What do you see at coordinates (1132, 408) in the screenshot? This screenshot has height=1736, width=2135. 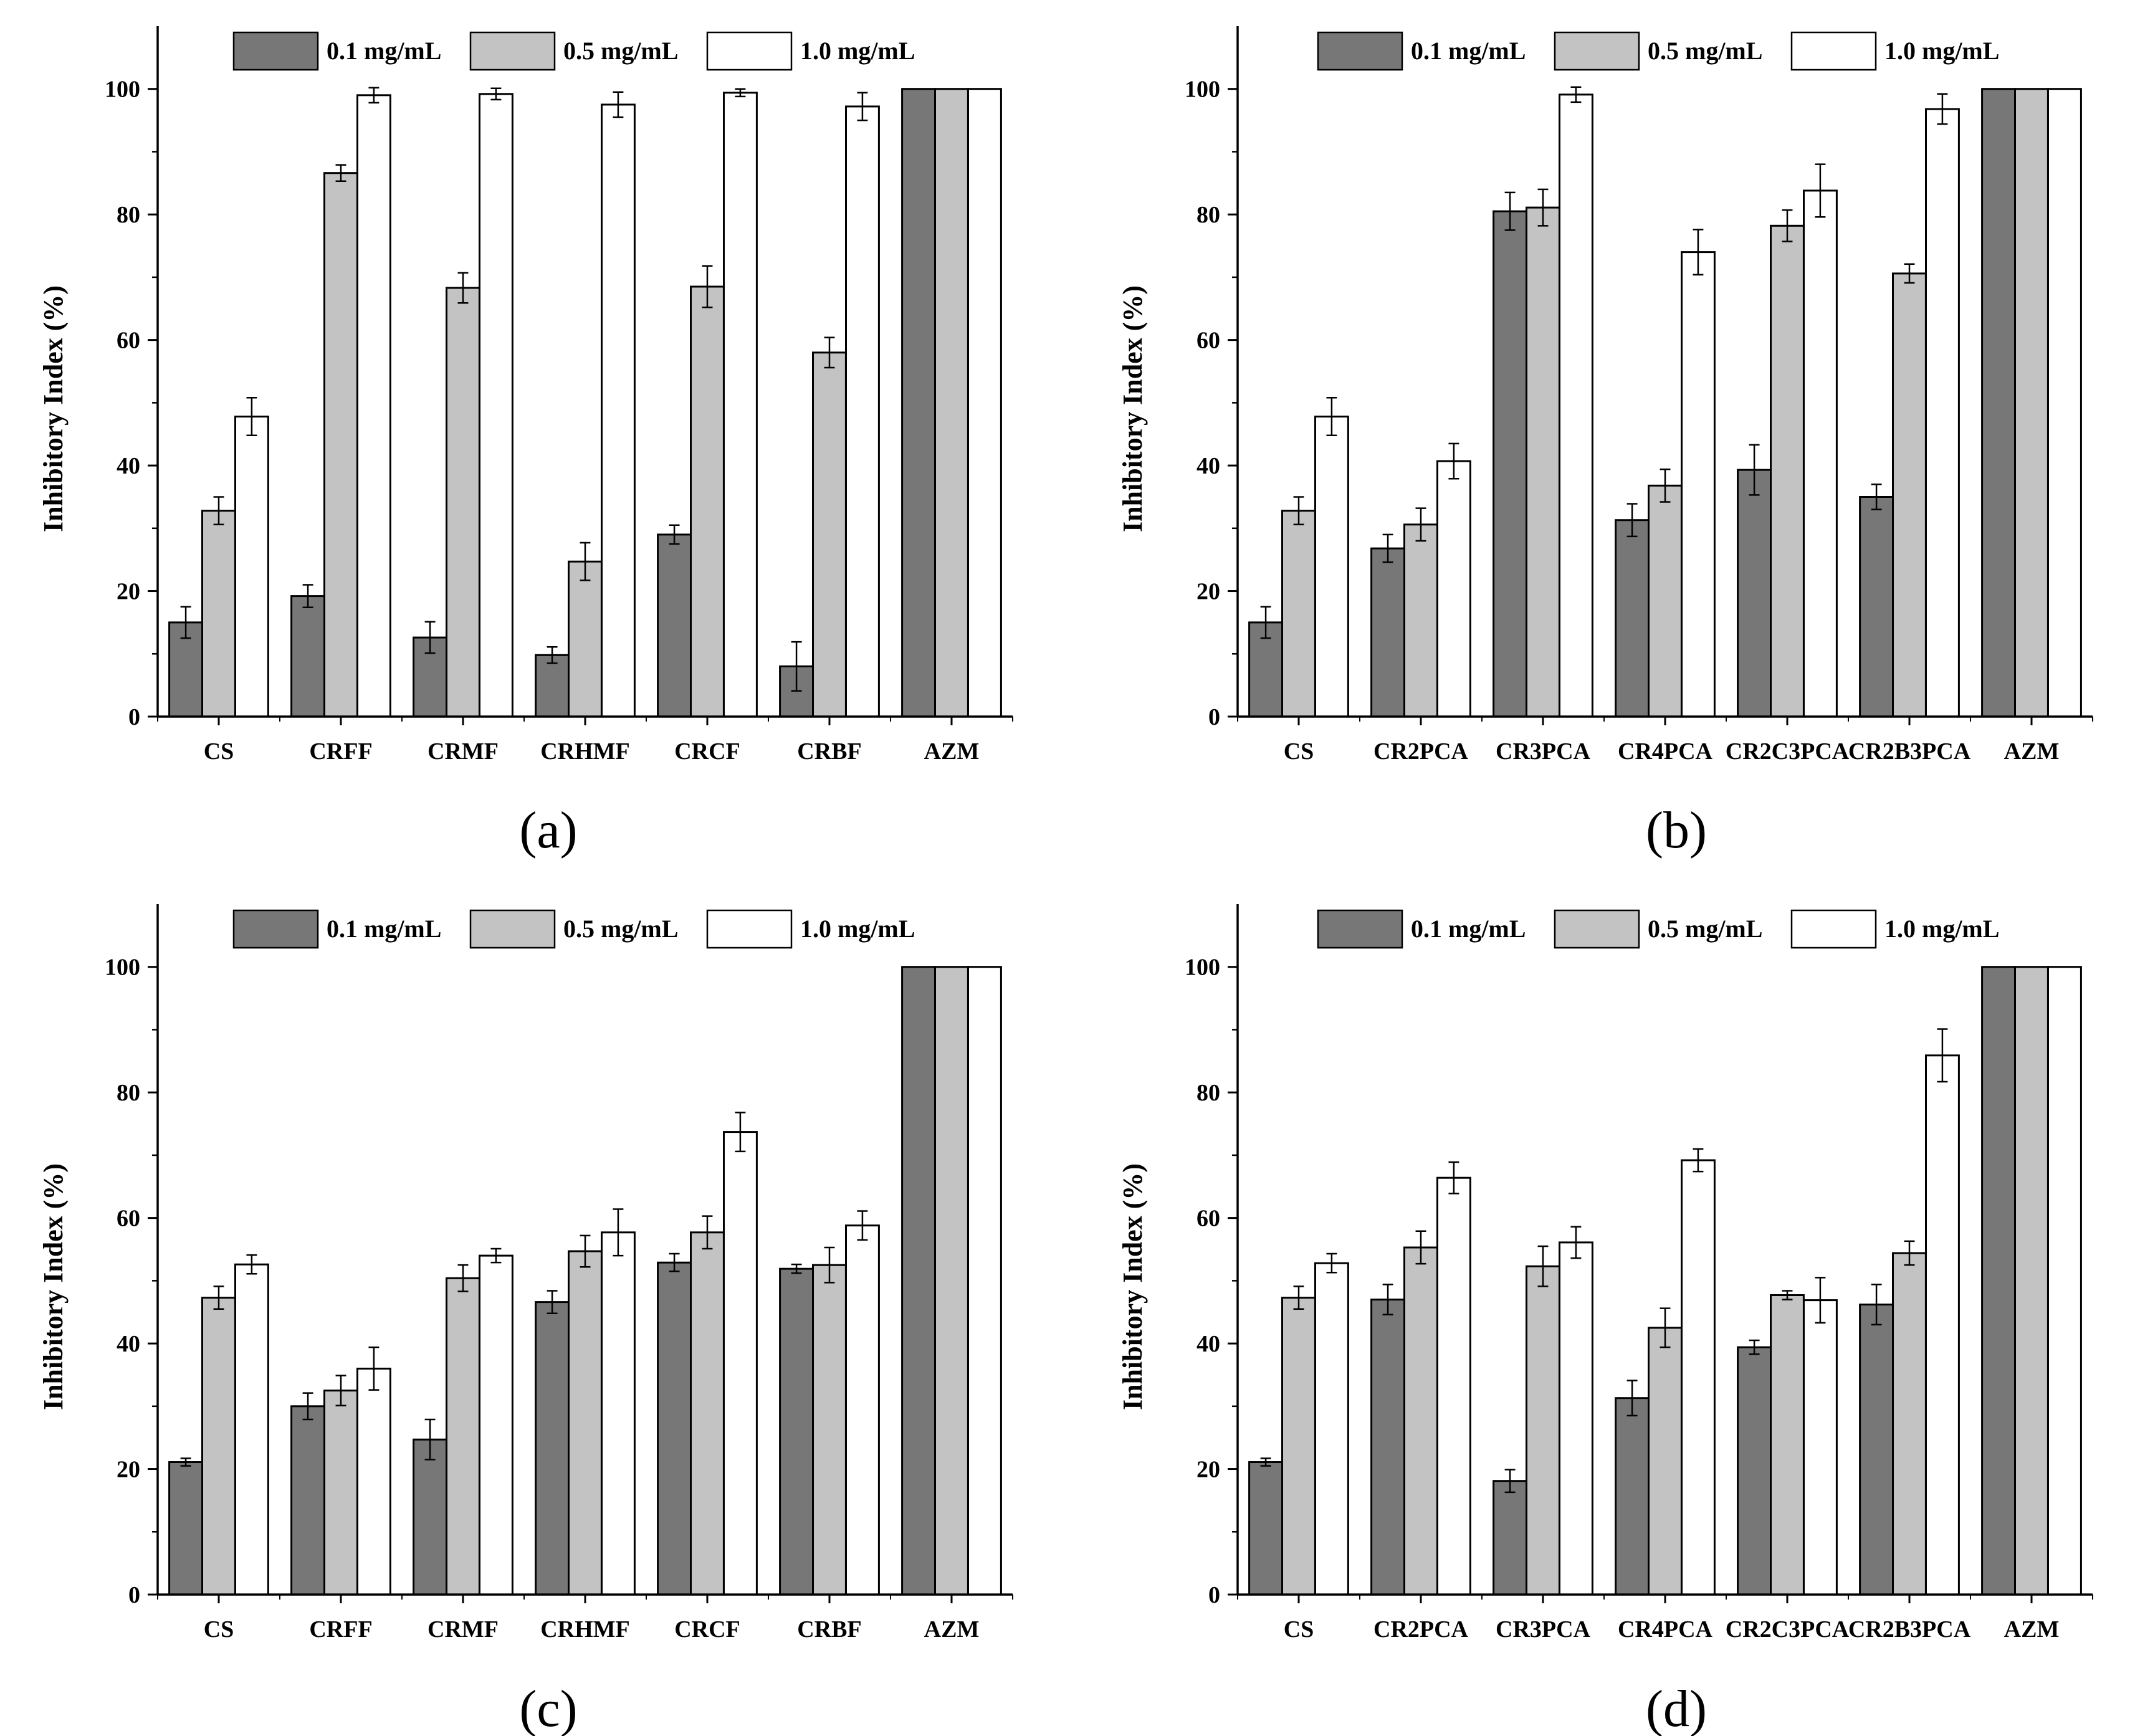 I see `y-axis-title: Inhibitory Index (%)` at bounding box center [1132, 408].